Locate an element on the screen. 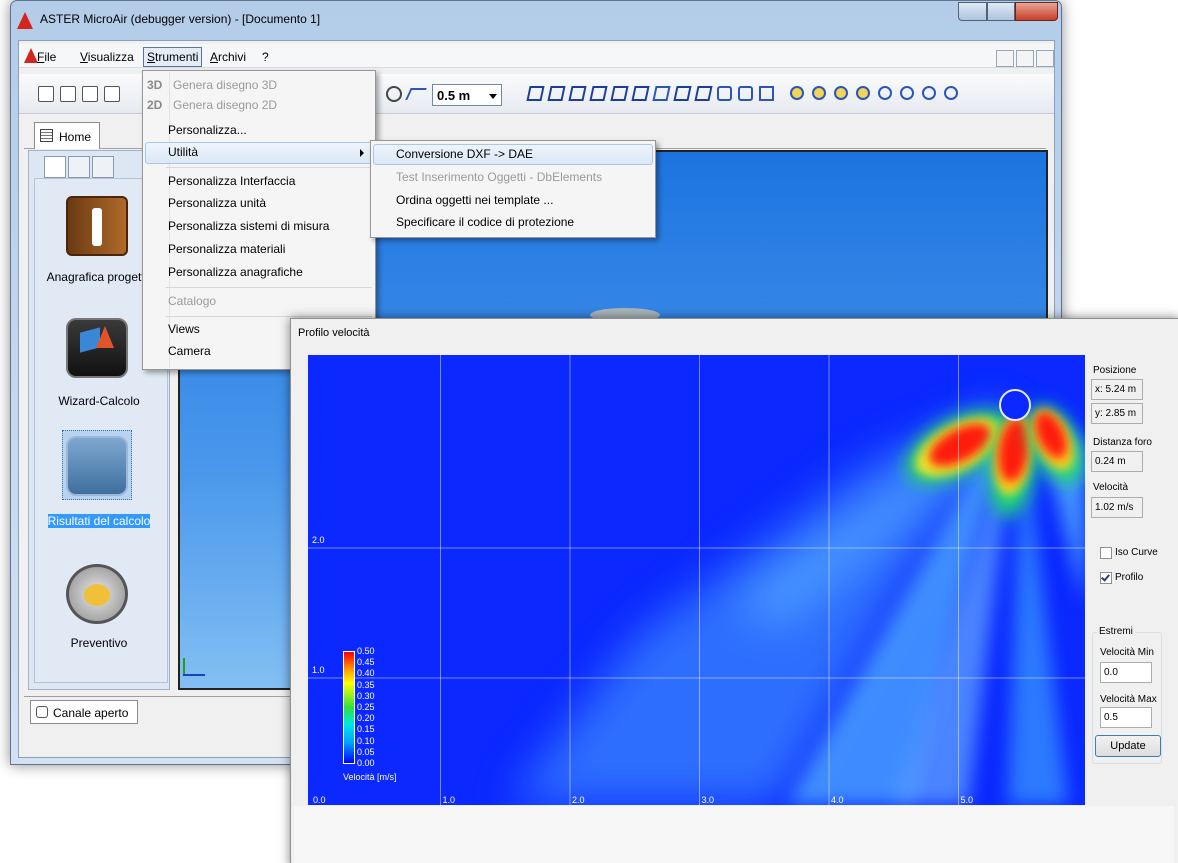 The width and height of the screenshot is (1178, 863). sidebar-label: Anagrafica progetto is located at coordinates (99, 277).